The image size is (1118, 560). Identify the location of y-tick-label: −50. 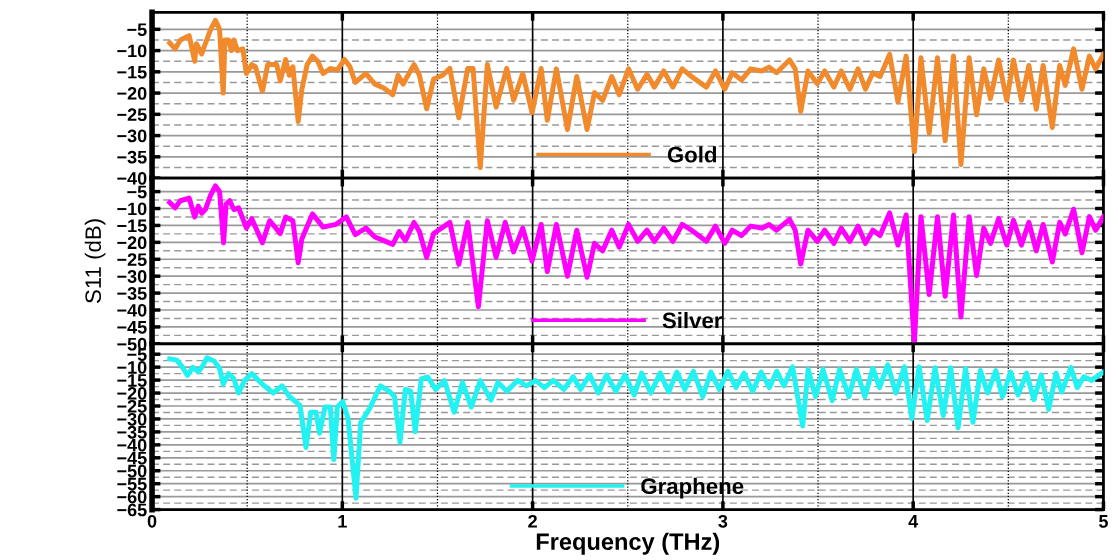
(132, 471).